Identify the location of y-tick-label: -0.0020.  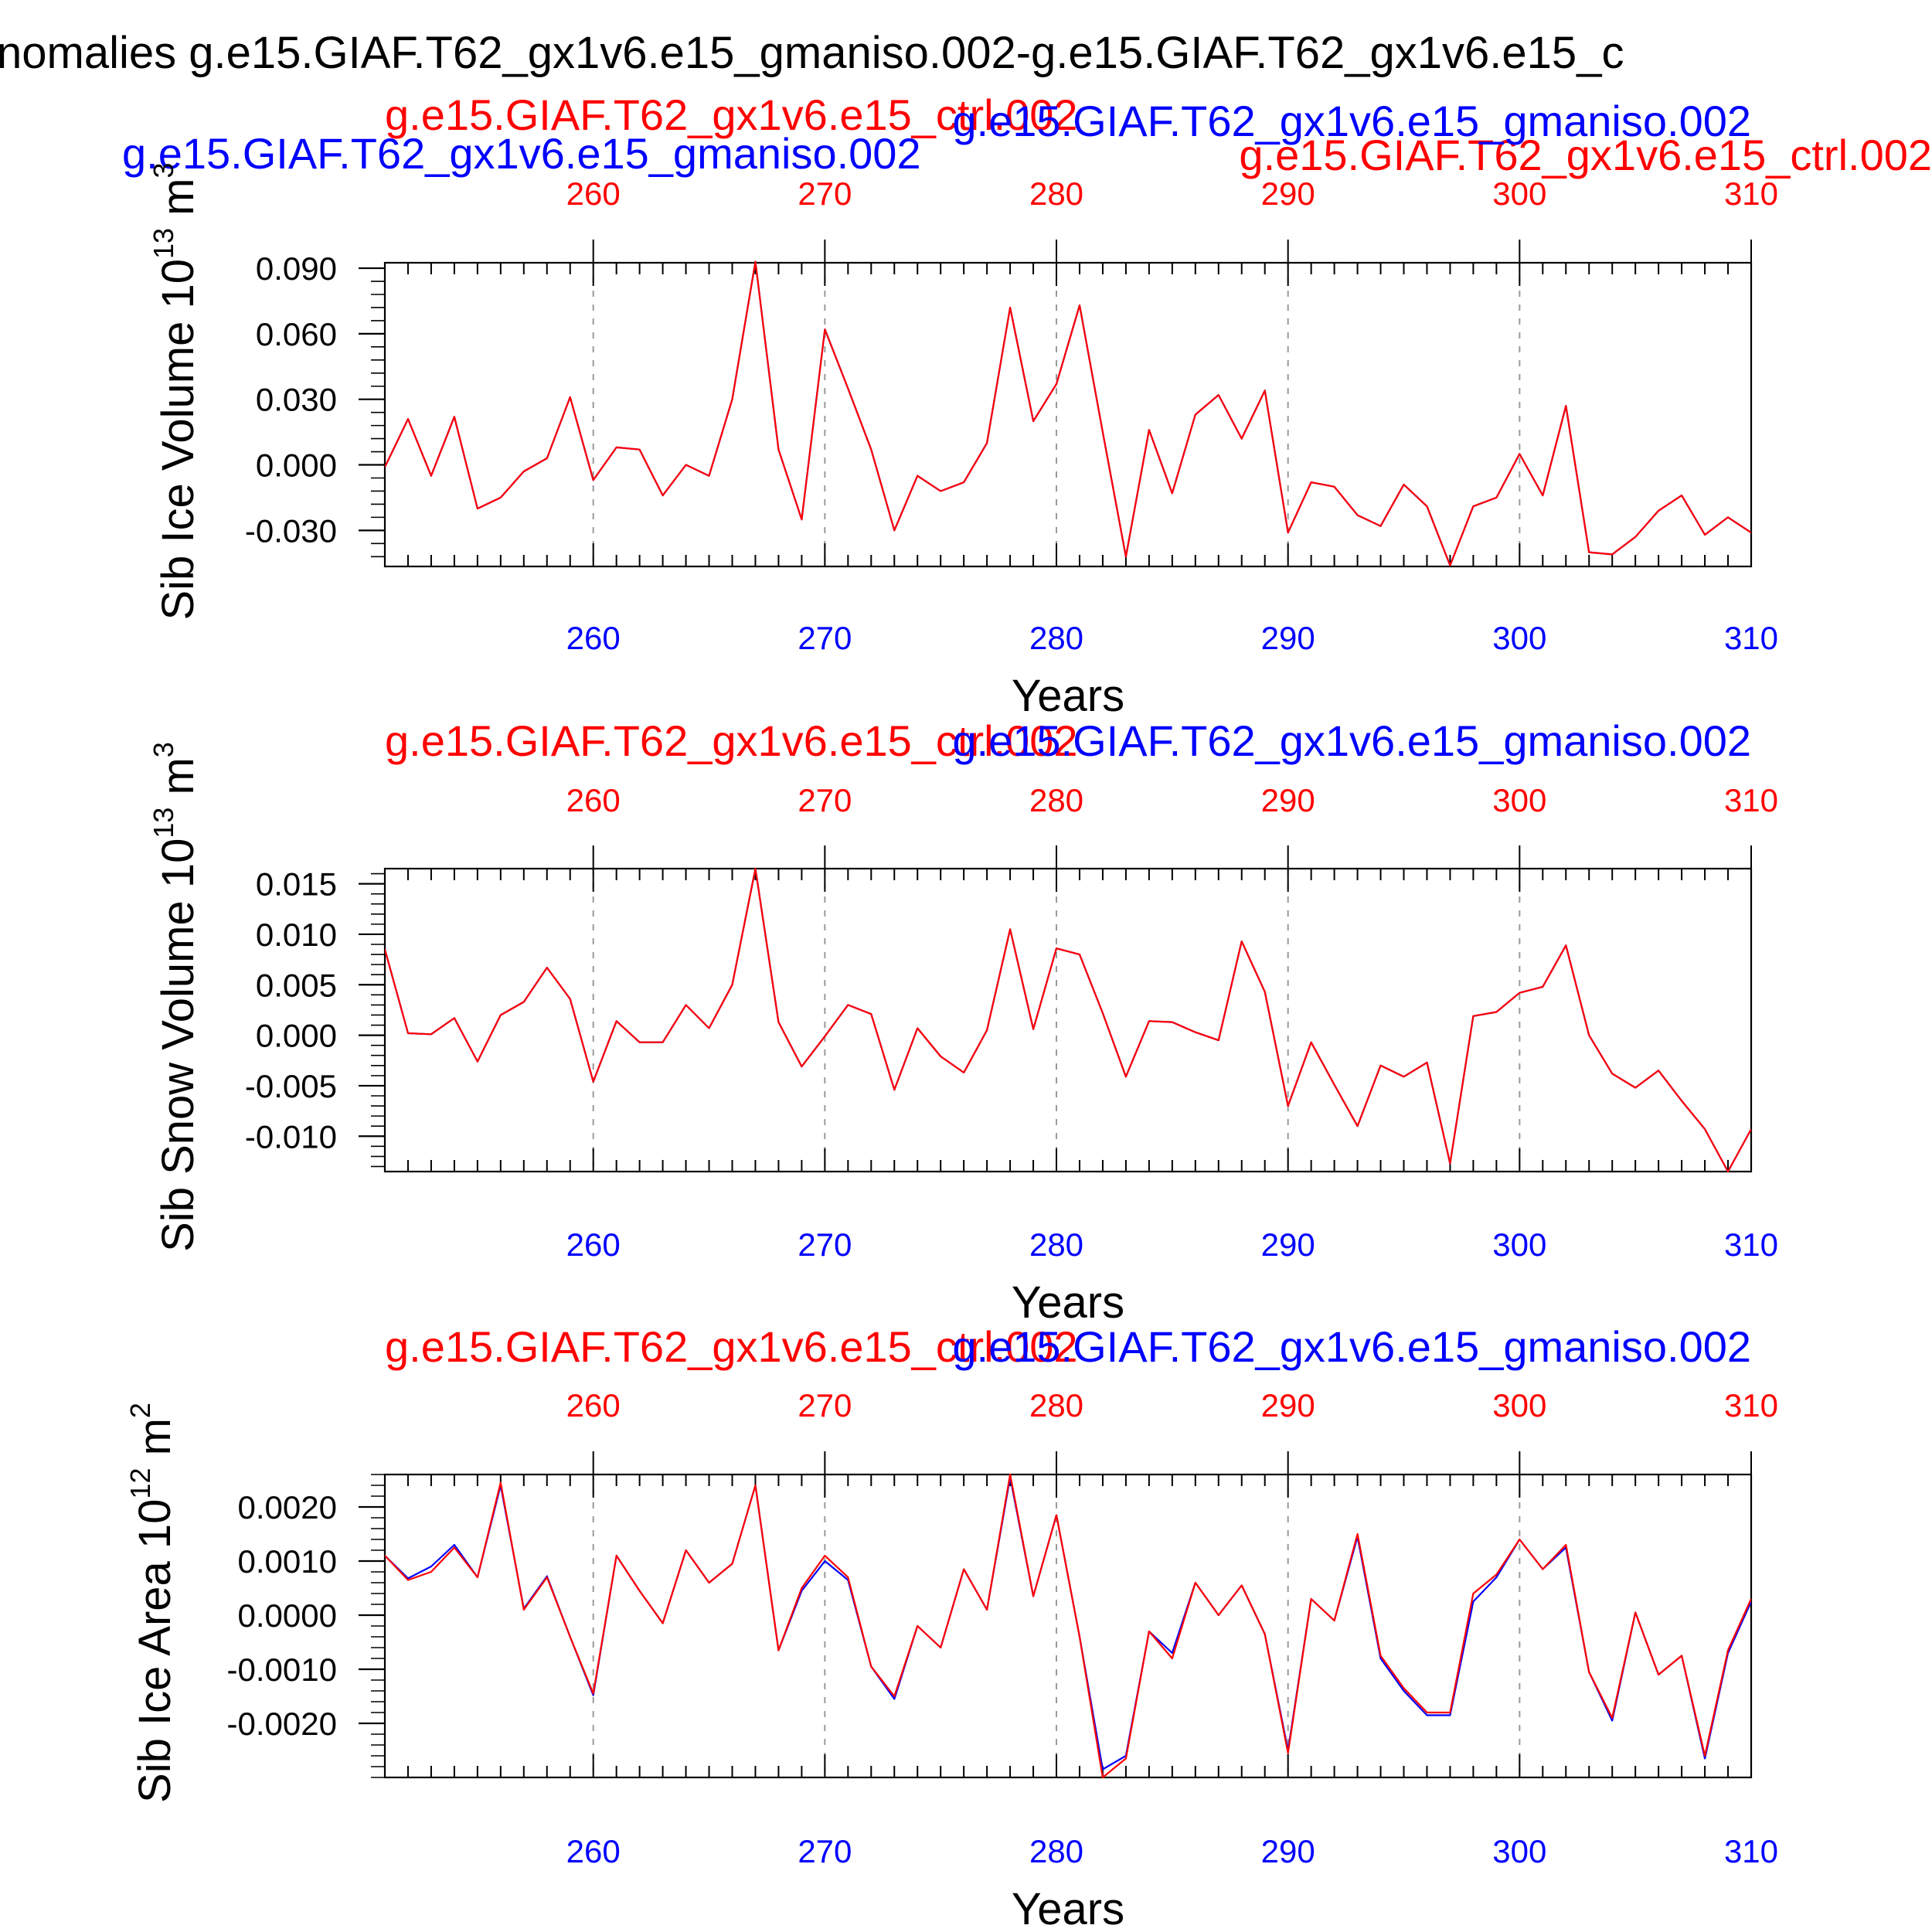
(282, 1724).